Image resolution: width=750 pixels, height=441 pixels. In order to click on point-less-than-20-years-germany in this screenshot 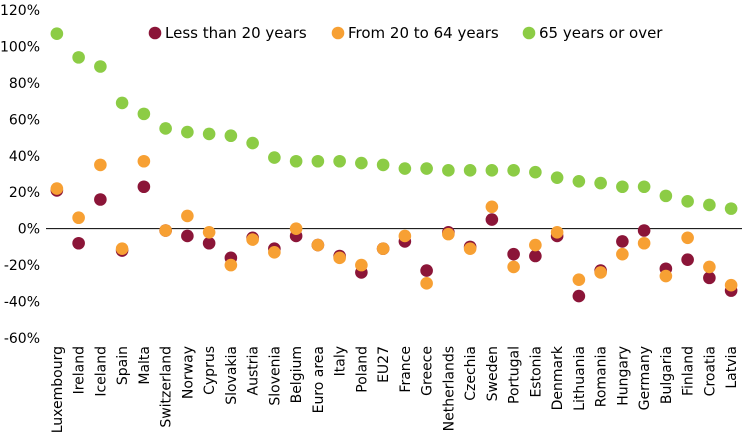, I will do `click(644, 230)`.